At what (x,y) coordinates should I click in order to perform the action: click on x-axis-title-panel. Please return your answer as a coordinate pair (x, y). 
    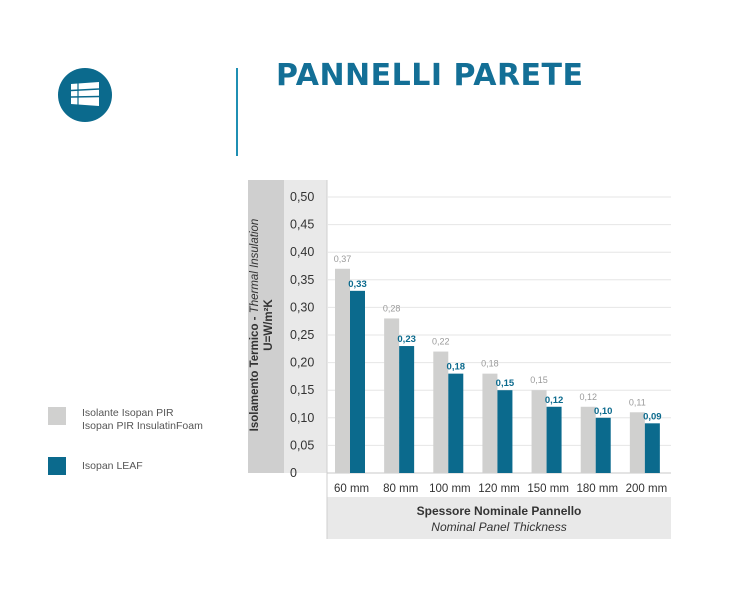
    Looking at the image, I should click on (499, 518).